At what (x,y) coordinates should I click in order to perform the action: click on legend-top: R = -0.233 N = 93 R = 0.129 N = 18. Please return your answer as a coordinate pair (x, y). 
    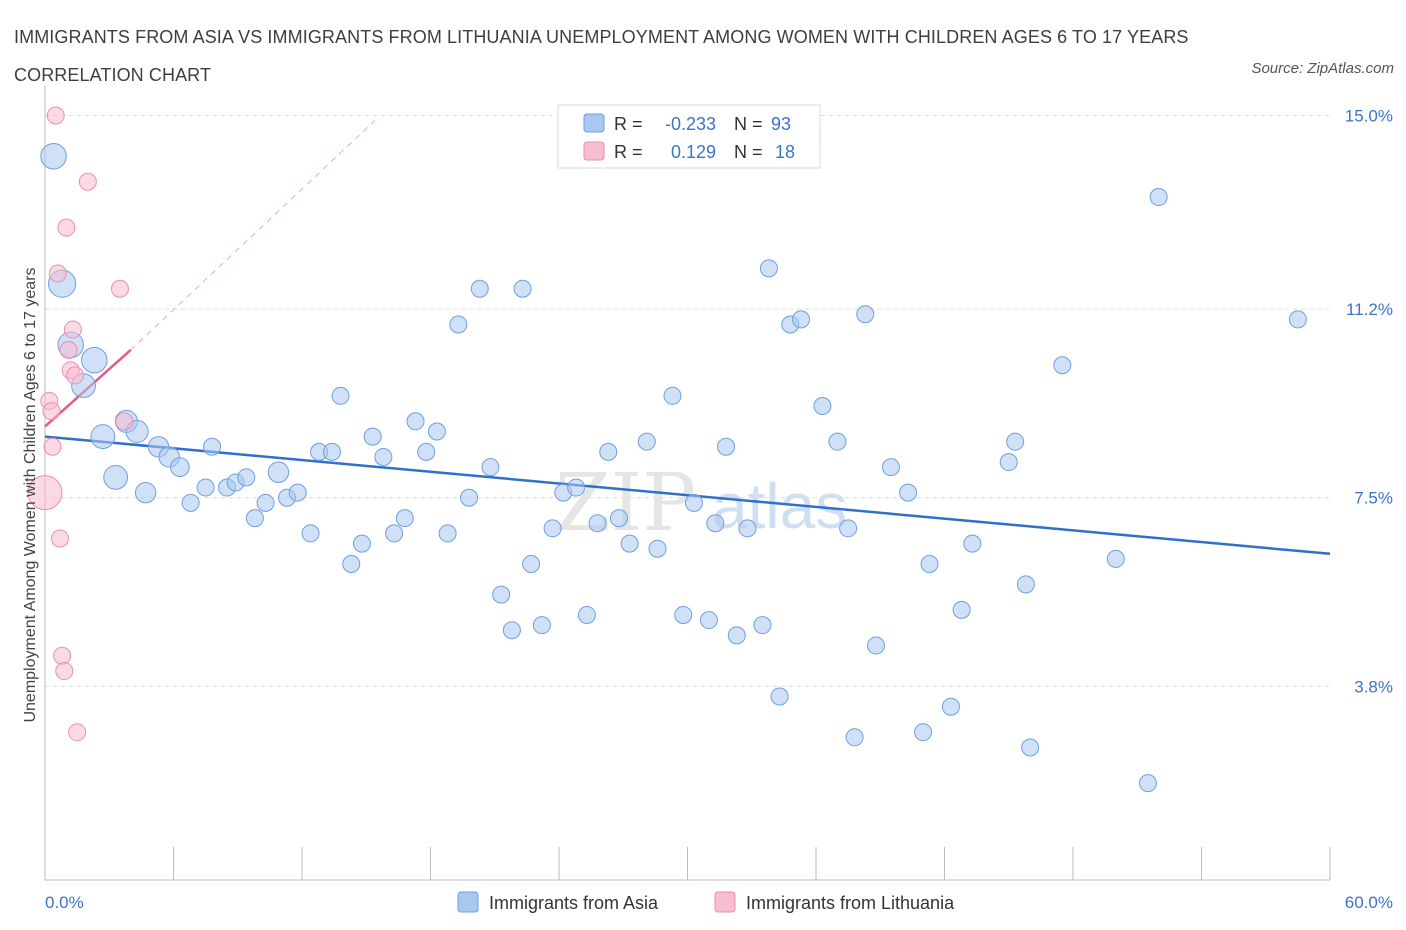
    Looking at the image, I should click on (689, 136).